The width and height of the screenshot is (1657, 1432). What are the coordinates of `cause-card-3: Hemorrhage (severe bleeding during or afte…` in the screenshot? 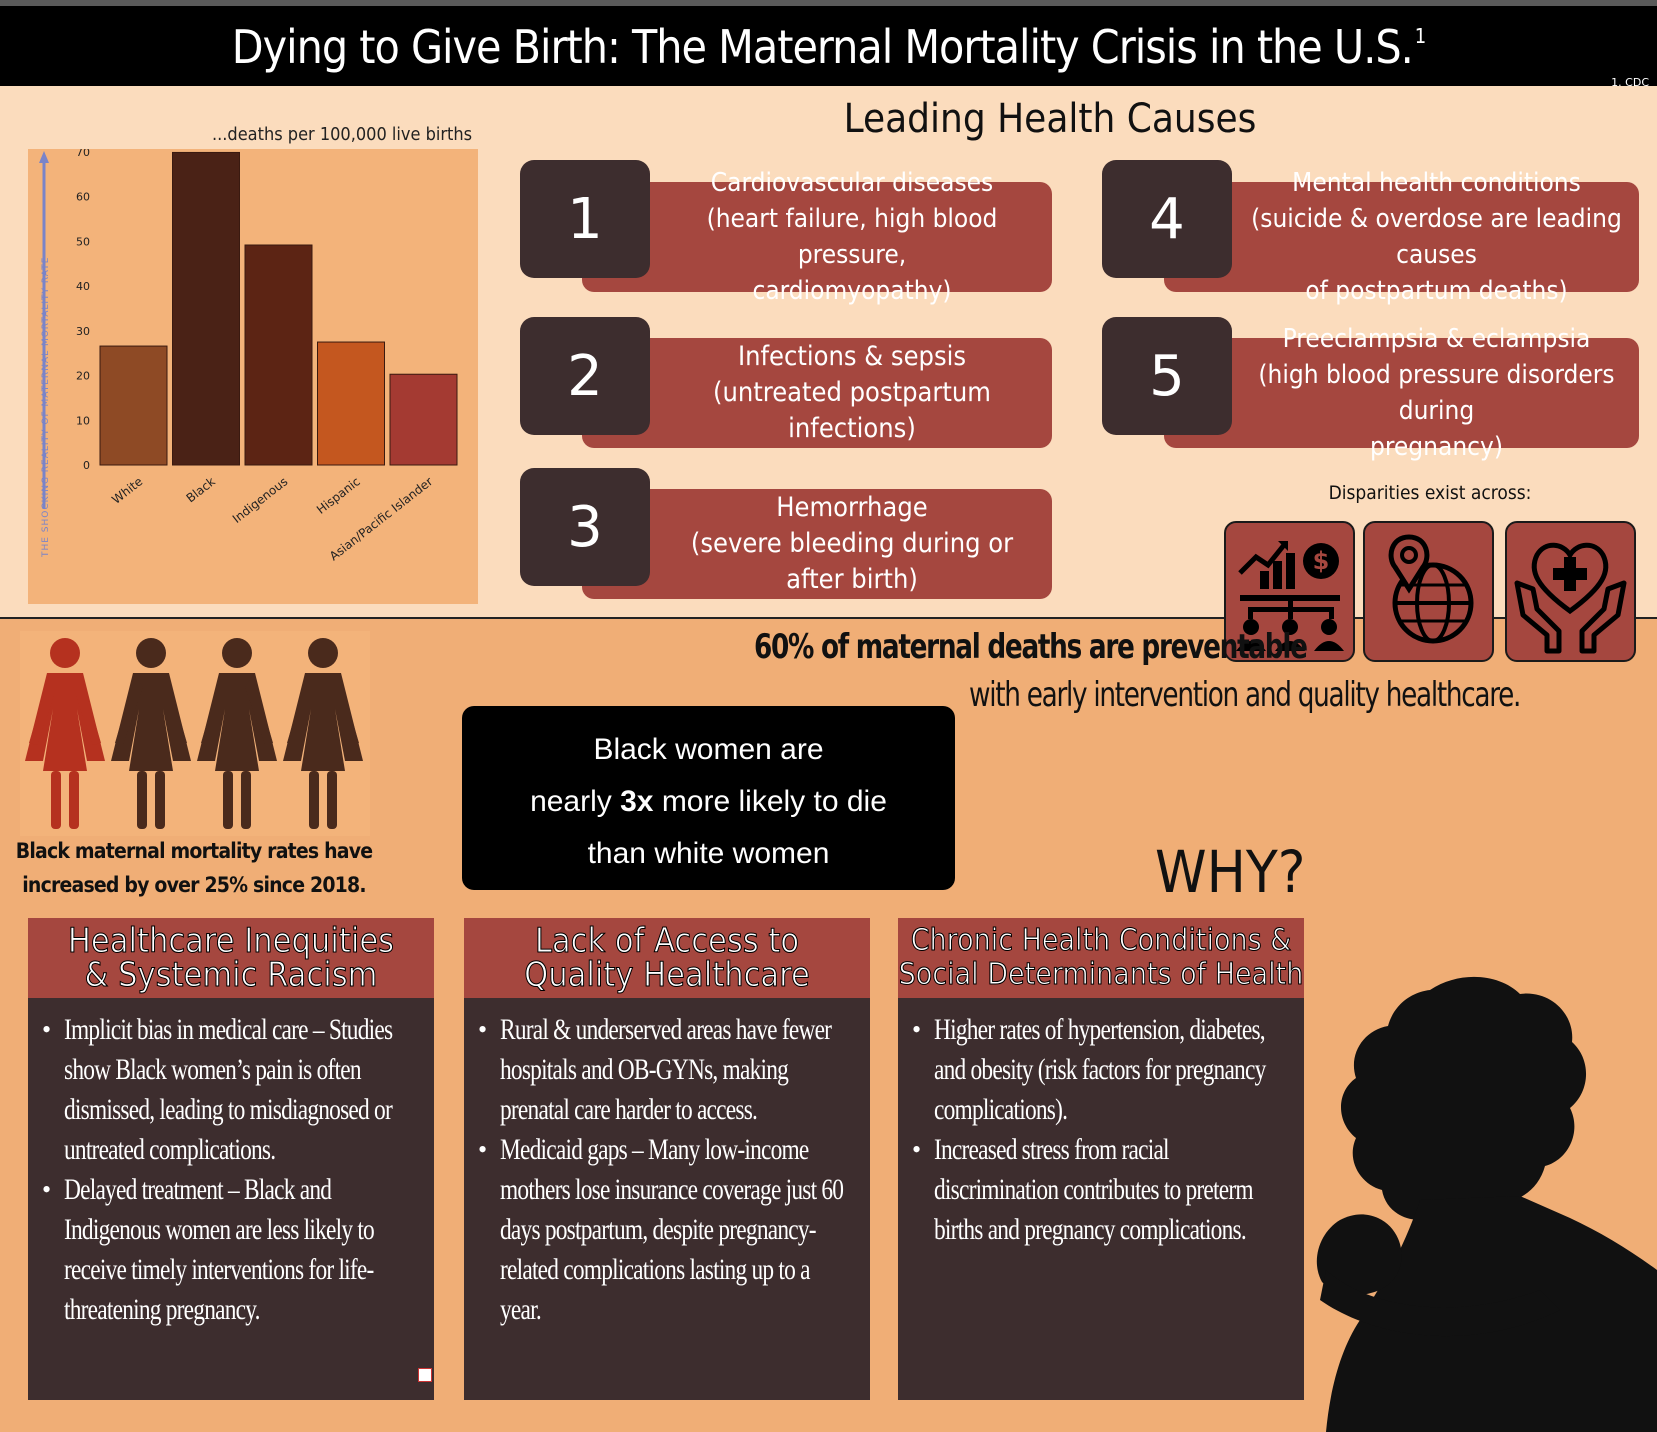 It's located at (817, 544).